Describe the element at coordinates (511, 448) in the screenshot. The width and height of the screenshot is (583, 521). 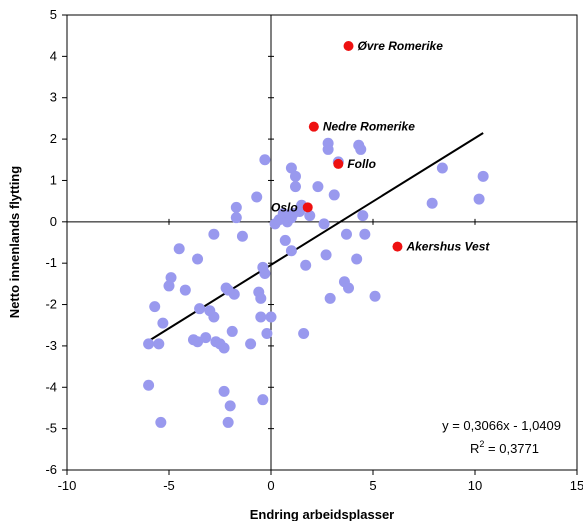
I see `r-squared-value: = 0,3771` at that location.